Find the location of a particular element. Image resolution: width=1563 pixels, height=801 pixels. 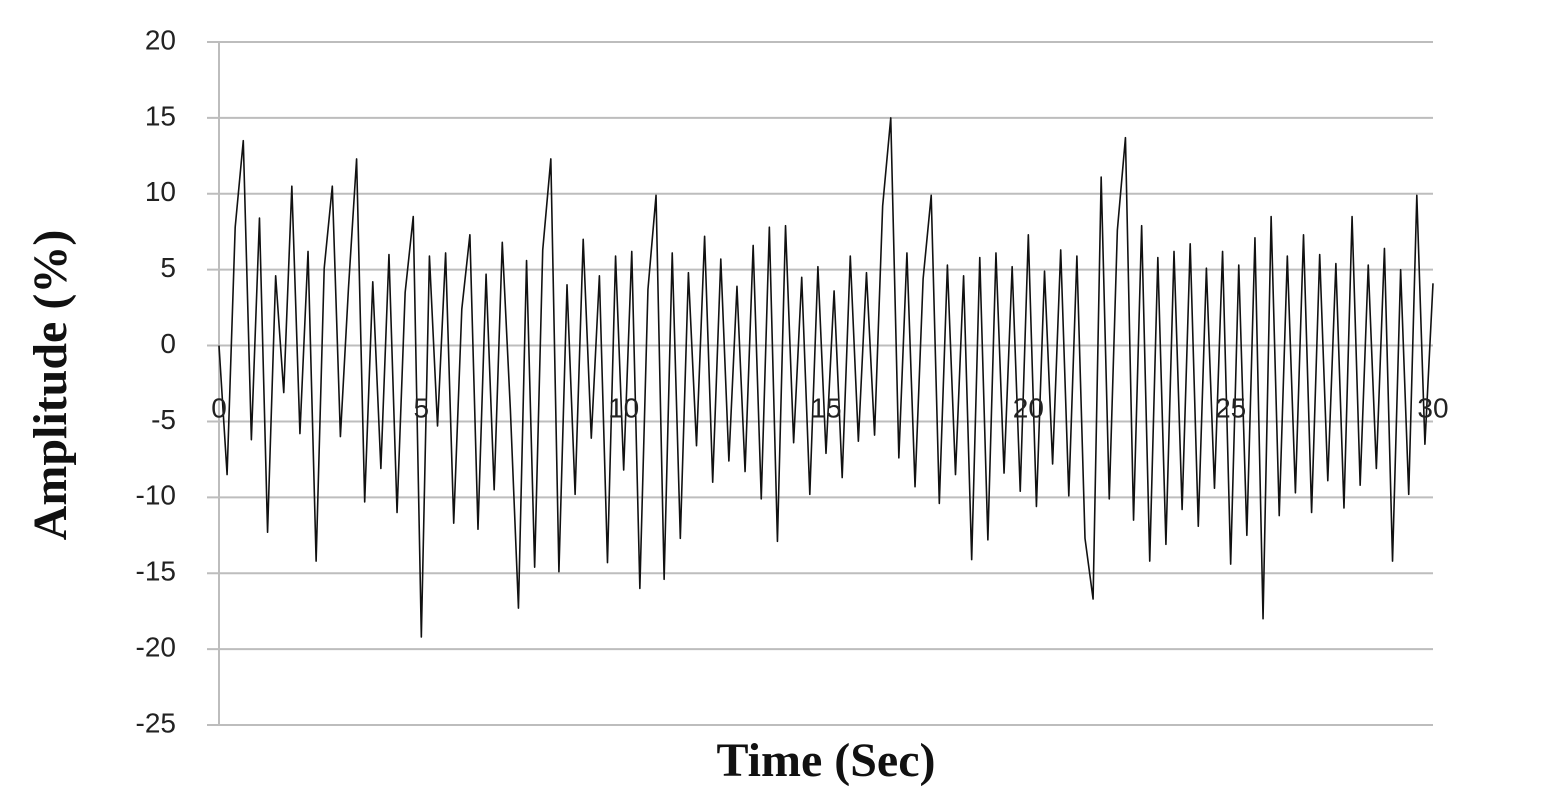

x-tick-label: 10 is located at coordinates (623, 407).